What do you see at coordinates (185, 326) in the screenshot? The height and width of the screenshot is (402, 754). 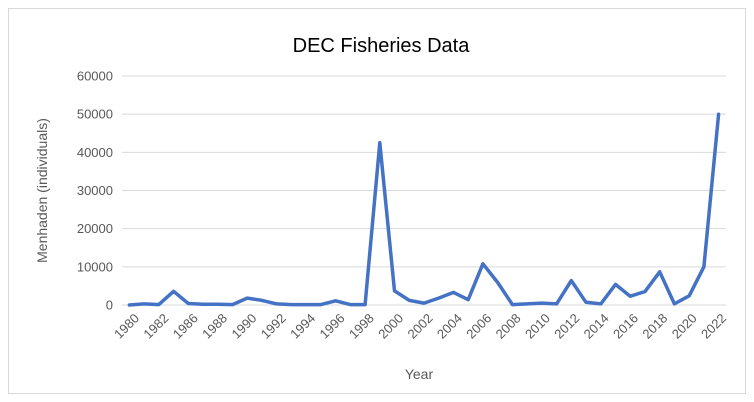 I see `x-tick-label: 1986` at bounding box center [185, 326].